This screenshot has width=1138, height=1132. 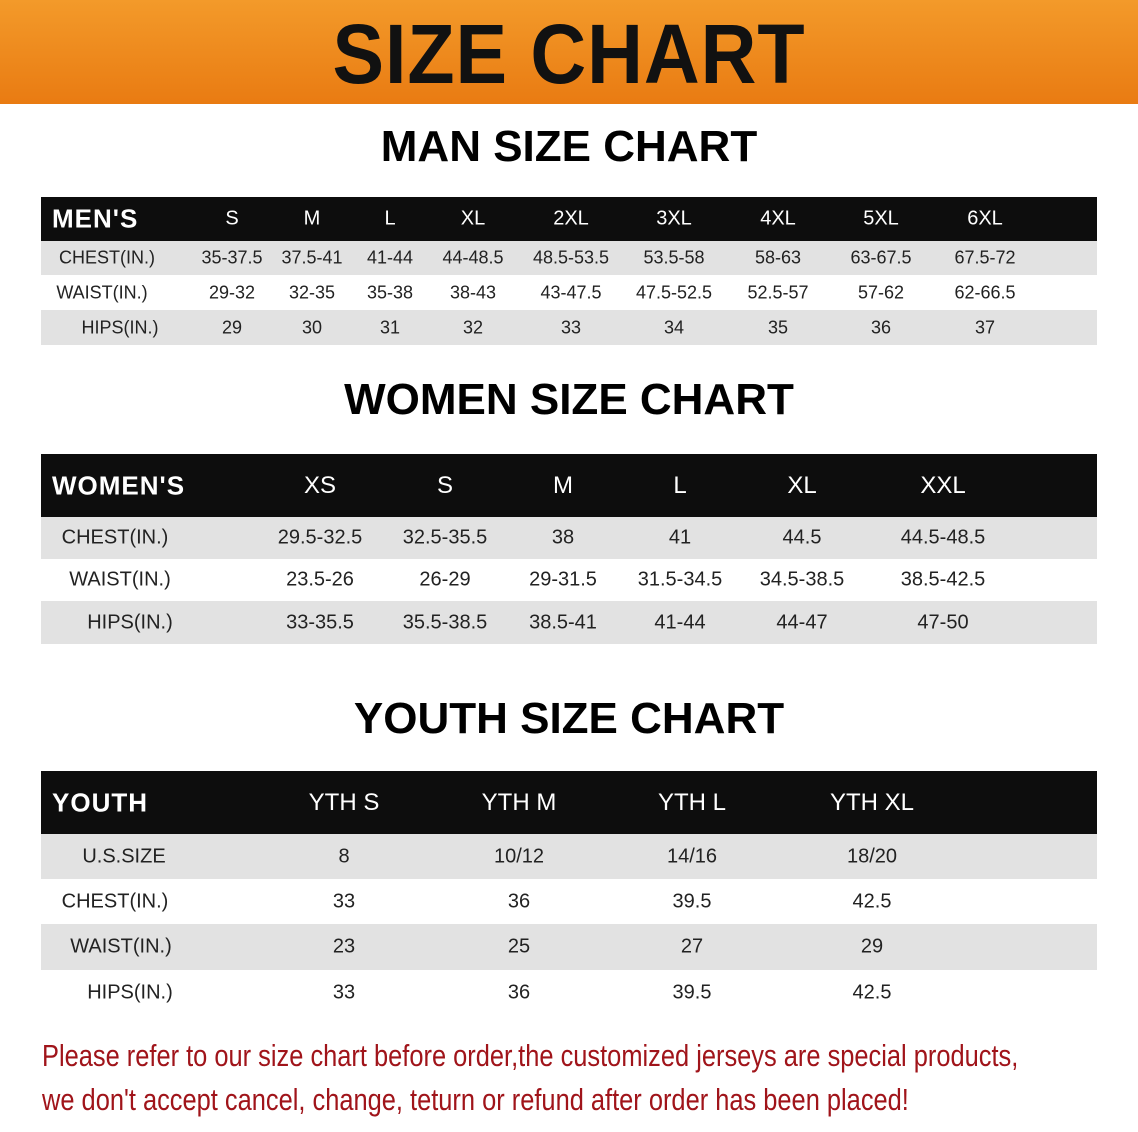 What do you see at coordinates (802, 622) in the screenshot?
I see `measurement-cell: 44-47` at bounding box center [802, 622].